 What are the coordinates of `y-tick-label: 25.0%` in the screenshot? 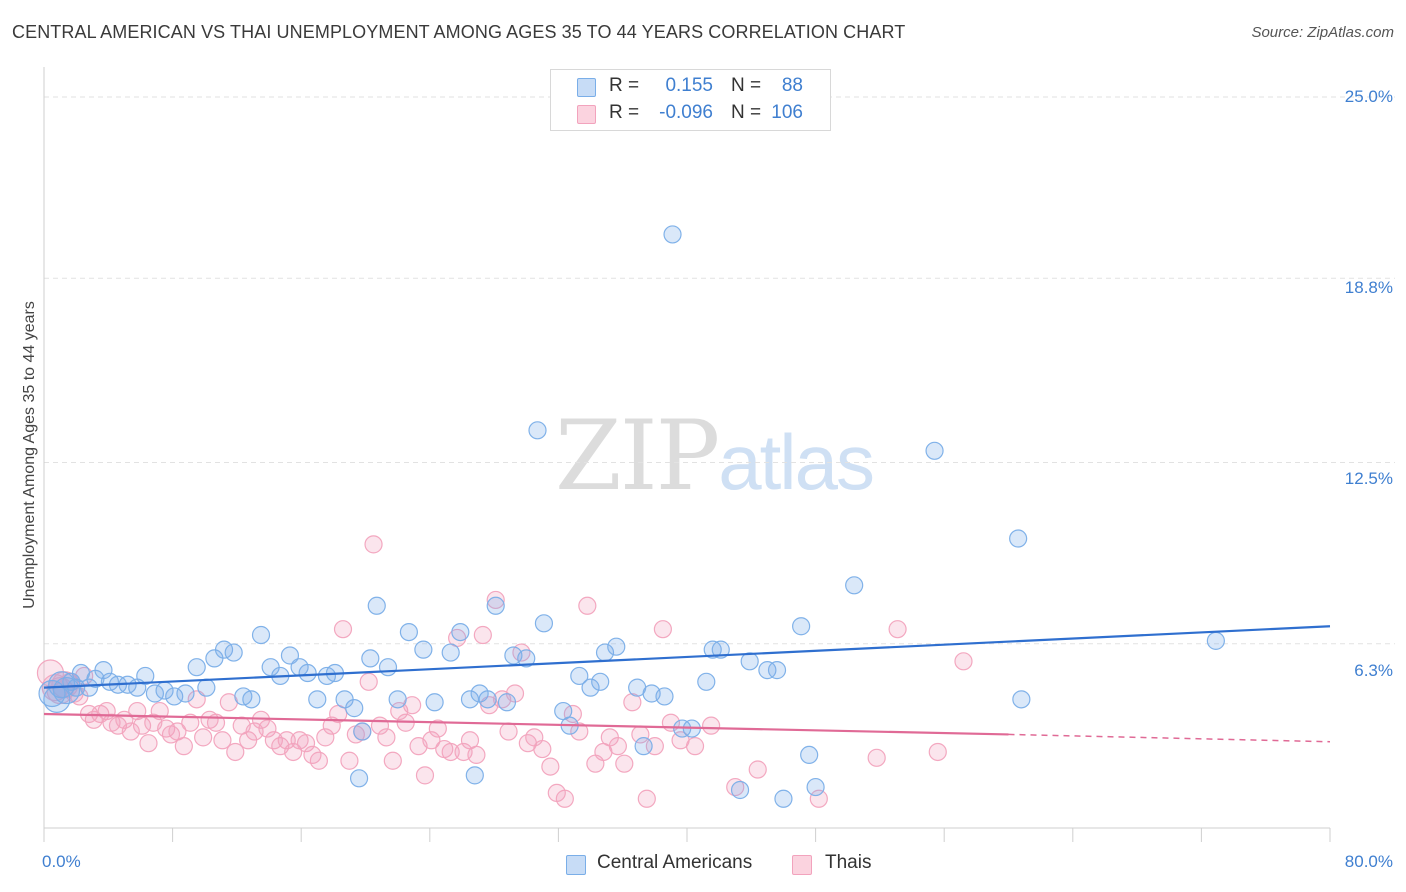 It's located at (1368, 96).